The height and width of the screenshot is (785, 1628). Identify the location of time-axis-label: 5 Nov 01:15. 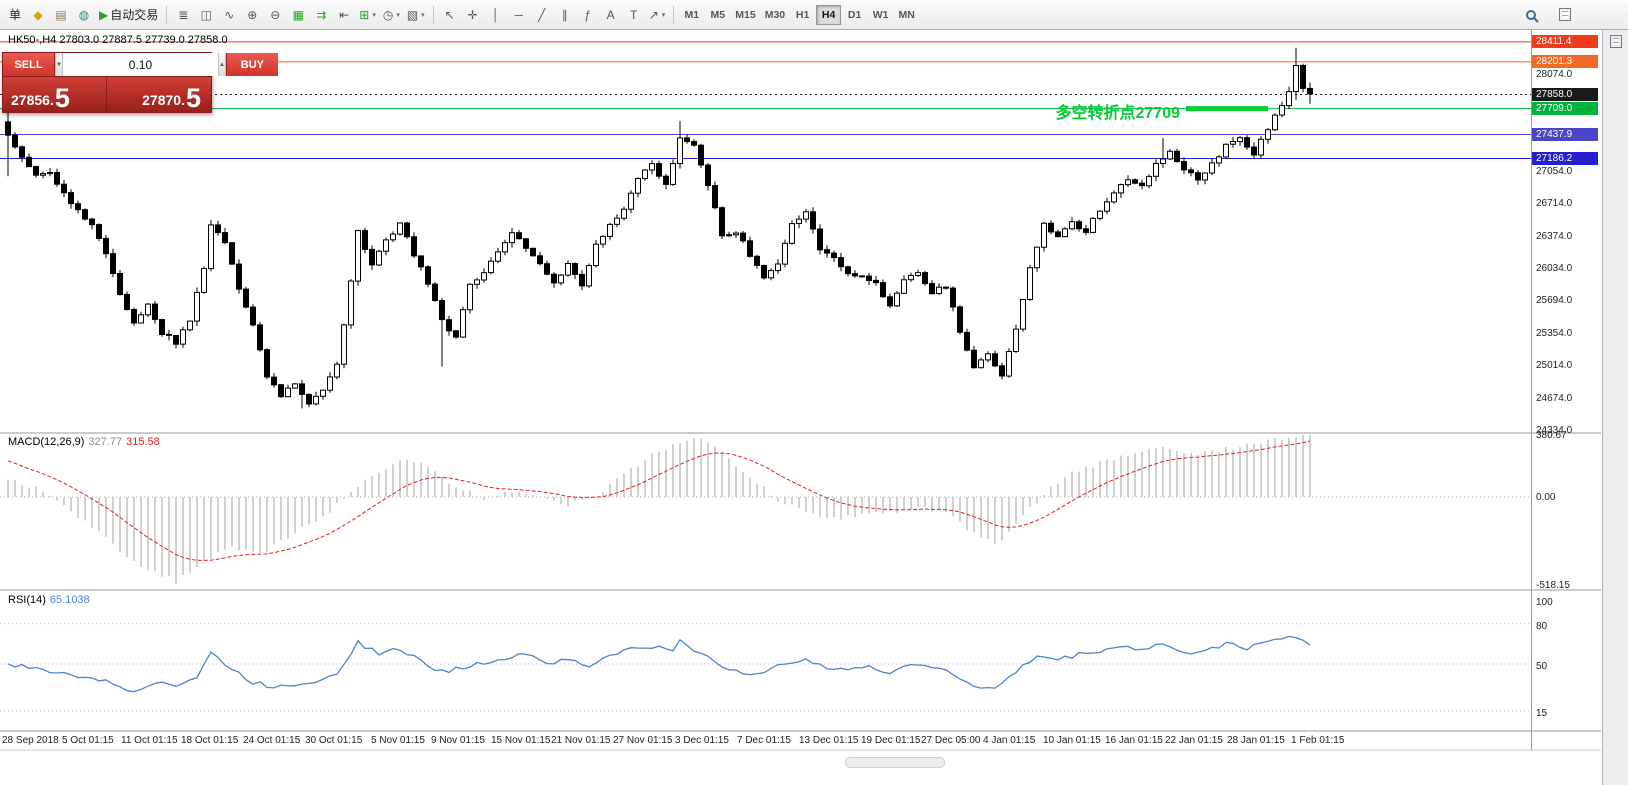
(398, 740).